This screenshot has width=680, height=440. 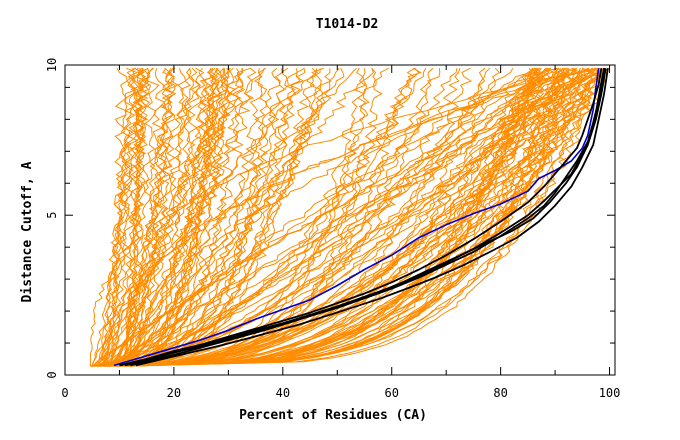 What do you see at coordinates (52, 65) in the screenshot?
I see `y-tick-label: 10` at bounding box center [52, 65].